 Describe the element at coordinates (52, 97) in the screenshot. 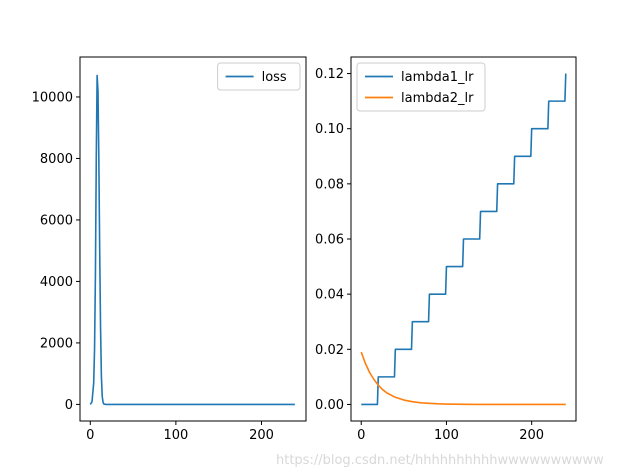

I see `loss-plot-y-tick-label: 10000` at that location.